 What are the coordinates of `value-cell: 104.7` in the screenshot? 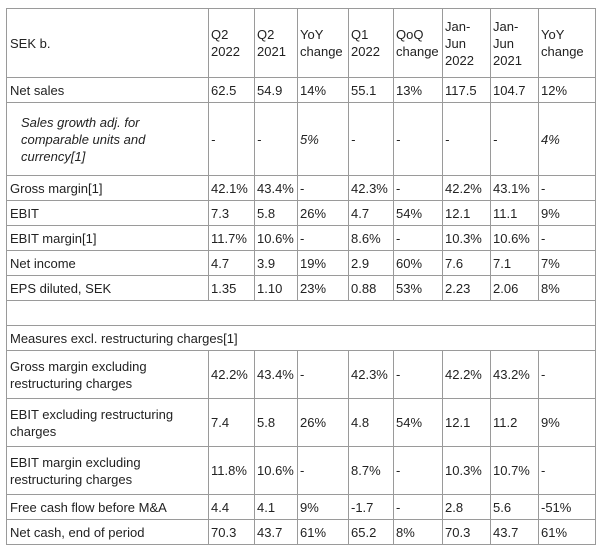 It's located at (514, 90).